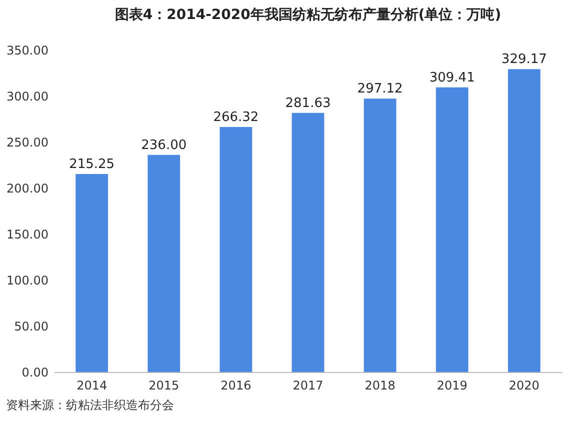  I want to click on data-label: 297.12, so click(380, 89).